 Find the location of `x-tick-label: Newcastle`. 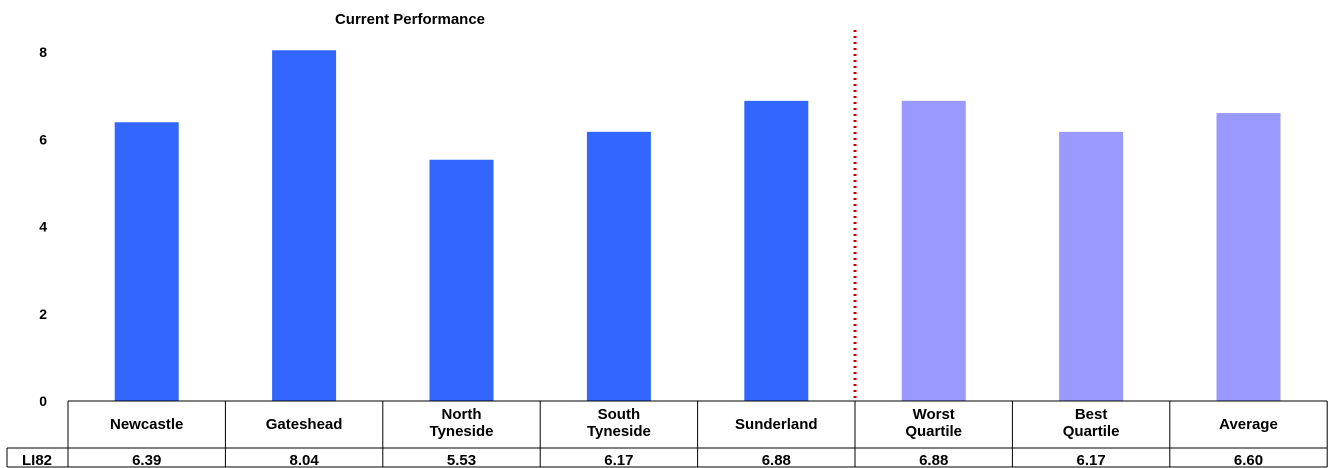

x-tick-label: Newcastle is located at coordinates (146, 424).